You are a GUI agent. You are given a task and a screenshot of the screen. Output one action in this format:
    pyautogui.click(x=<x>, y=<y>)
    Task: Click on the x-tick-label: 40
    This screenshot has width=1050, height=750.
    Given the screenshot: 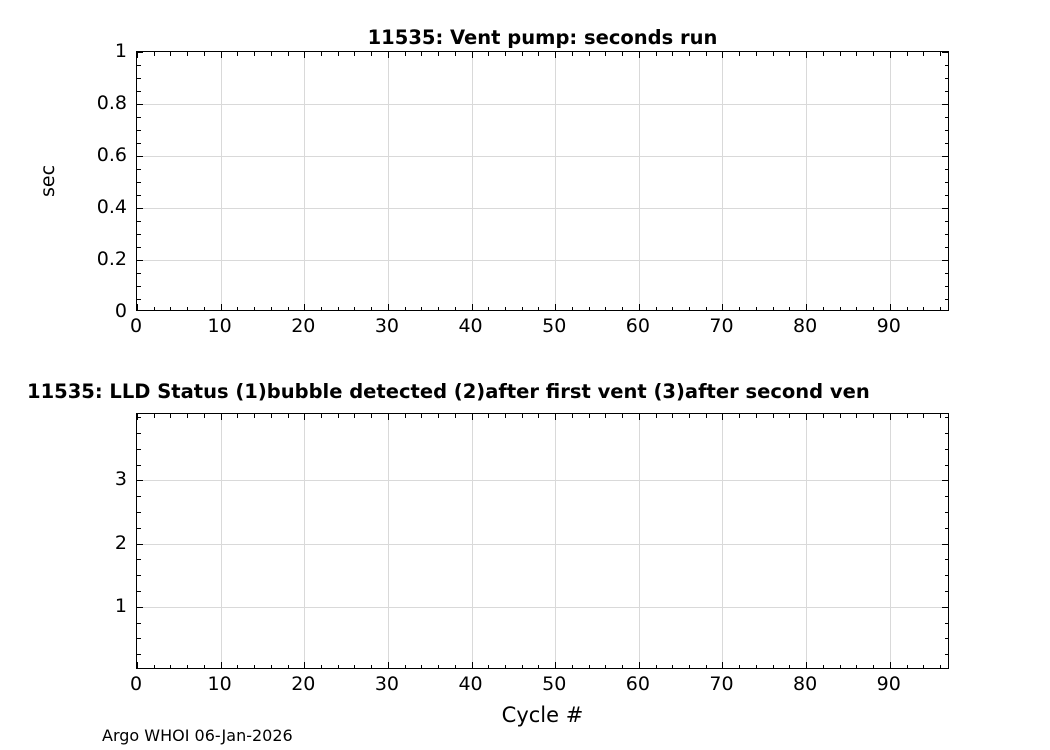 What is the action you would take?
    pyautogui.click(x=470, y=326)
    